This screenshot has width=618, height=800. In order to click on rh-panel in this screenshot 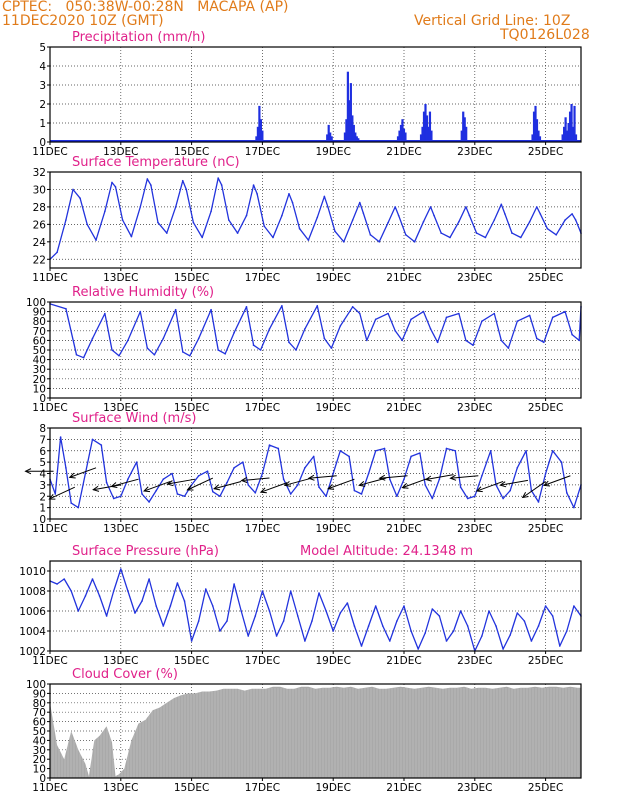, I will do `click(314, 351)`.